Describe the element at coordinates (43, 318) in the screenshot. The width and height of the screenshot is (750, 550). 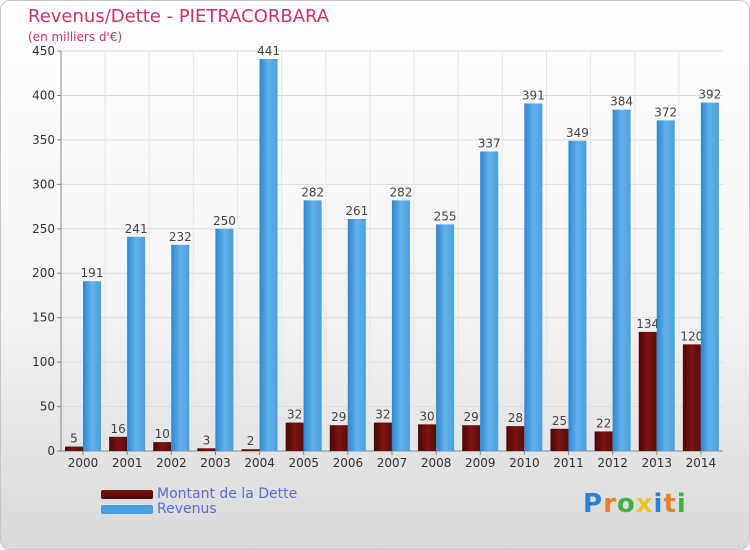
I see `y-tick-label: 150` at that location.